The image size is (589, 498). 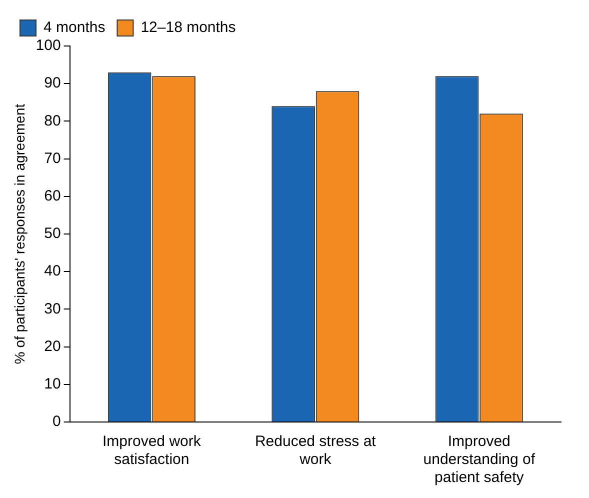 I want to click on y-tick-label: 40, so click(x=52, y=271).